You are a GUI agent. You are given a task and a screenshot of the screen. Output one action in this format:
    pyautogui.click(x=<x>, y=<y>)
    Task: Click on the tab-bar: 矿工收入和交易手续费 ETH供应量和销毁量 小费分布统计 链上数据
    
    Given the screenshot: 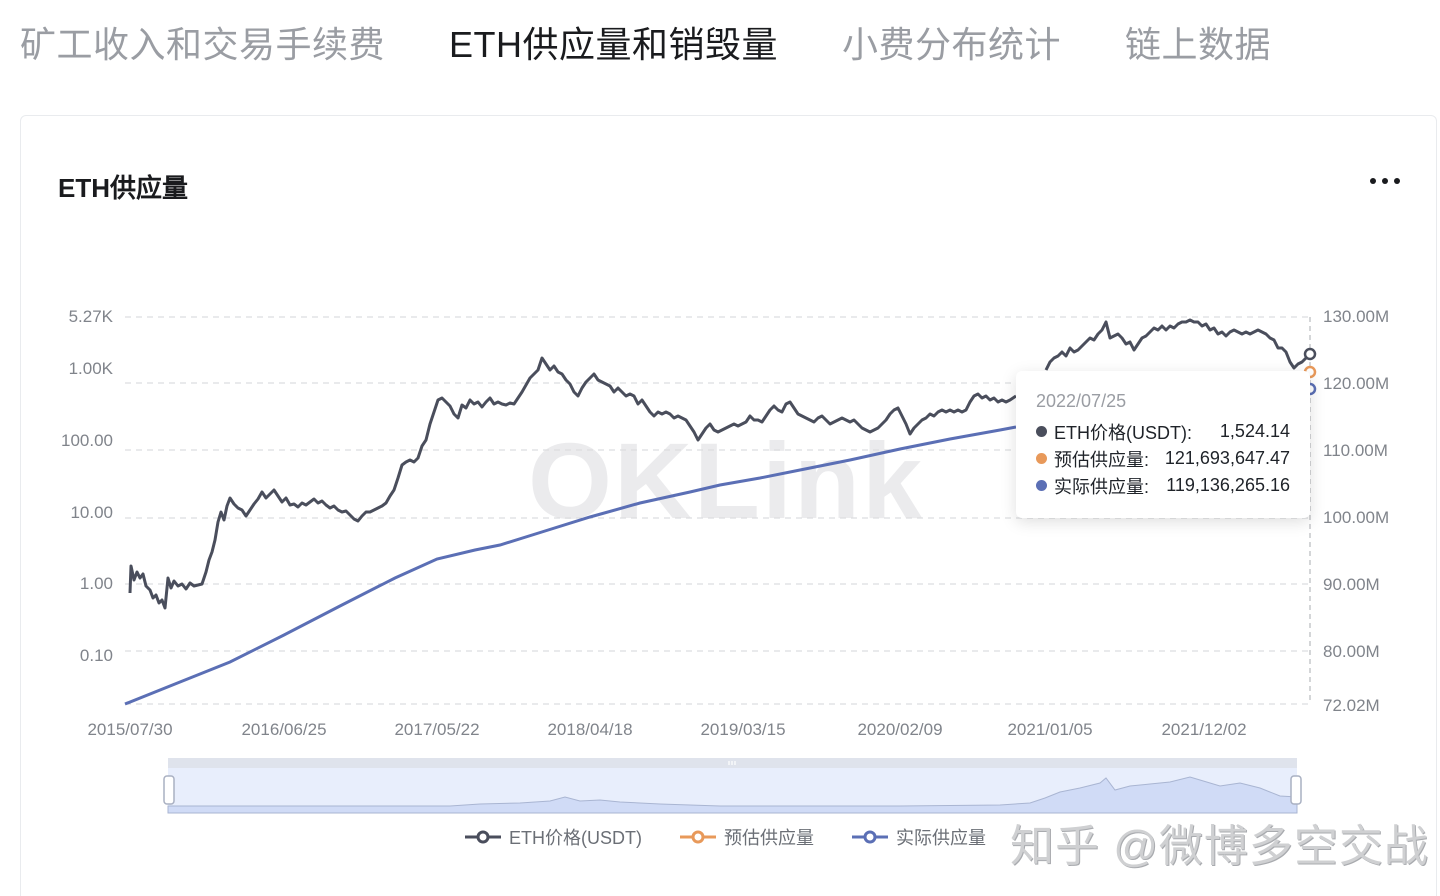 What is the action you would take?
    pyautogui.click(x=677, y=42)
    